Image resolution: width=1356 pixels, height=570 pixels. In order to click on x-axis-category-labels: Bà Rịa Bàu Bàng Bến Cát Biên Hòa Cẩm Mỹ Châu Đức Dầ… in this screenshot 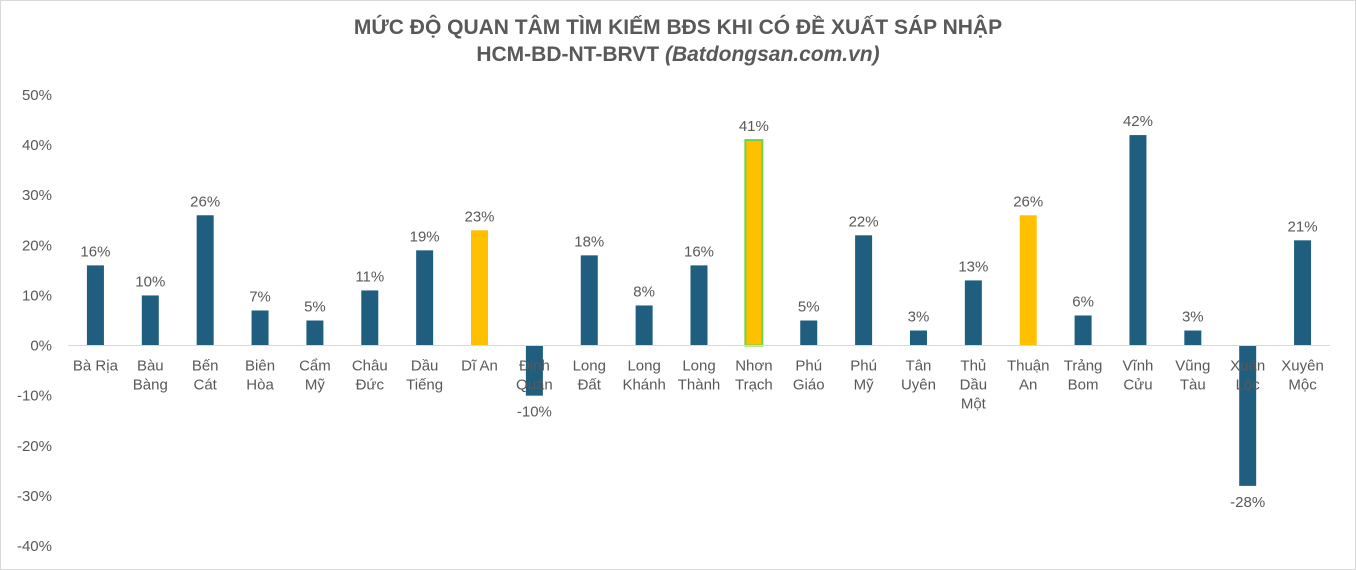, I will do `click(698, 385)`.